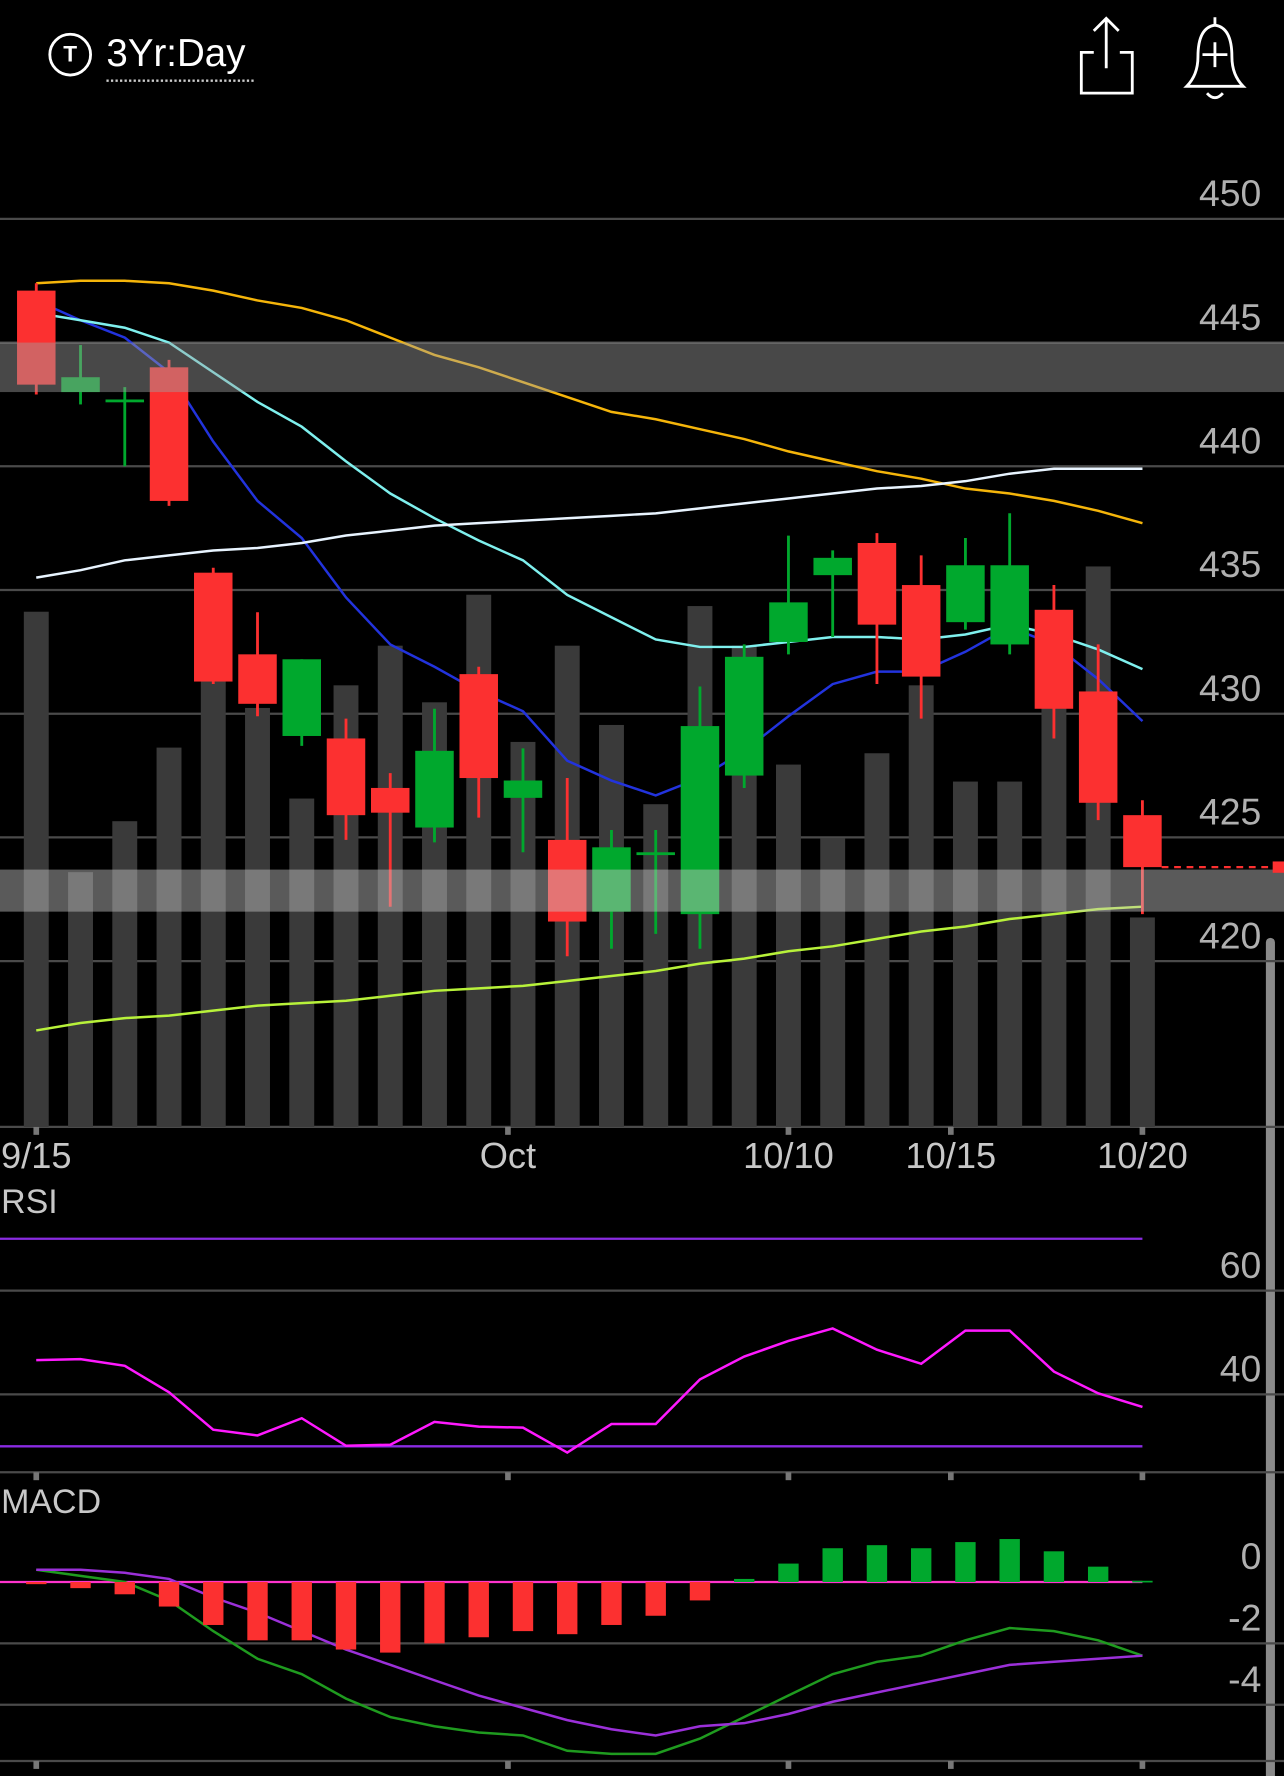 The width and height of the screenshot is (1284, 1776). What do you see at coordinates (1244, 1618) in the screenshot?
I see `y-tick-label: -2` at bounding box center [1244, 1618].